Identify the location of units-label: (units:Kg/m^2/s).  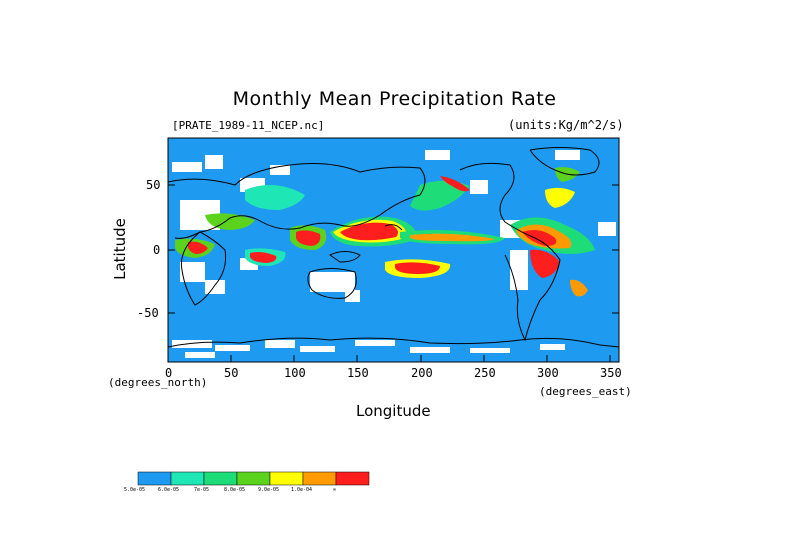
(566, 125).